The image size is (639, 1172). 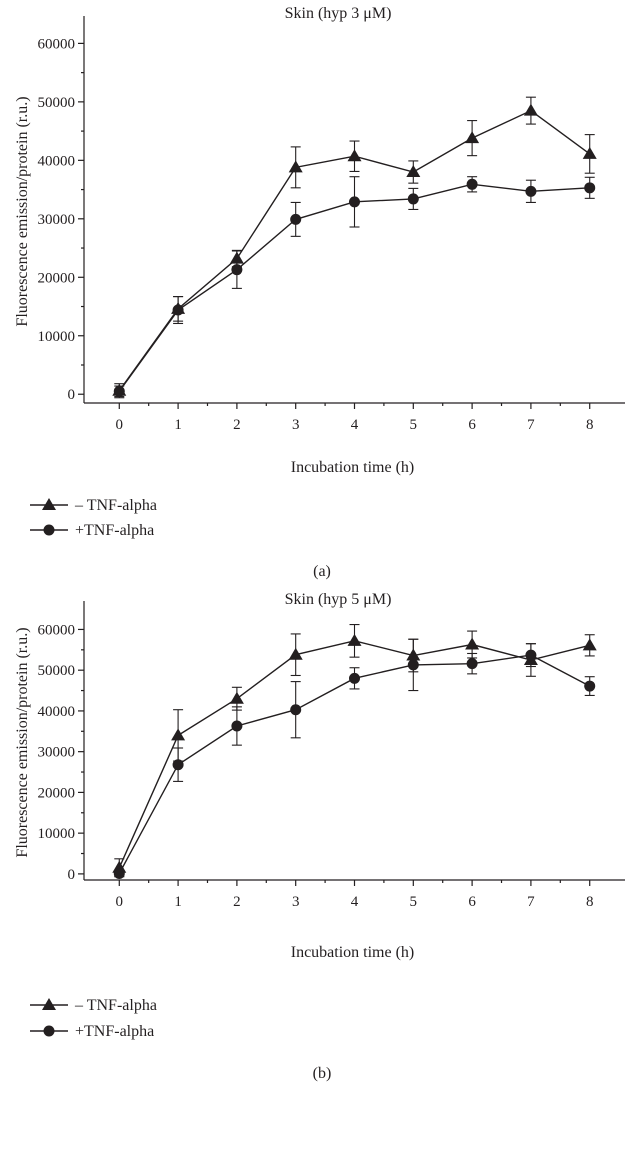 I want to click on panel-label: (a), so click(x=322, y=571).